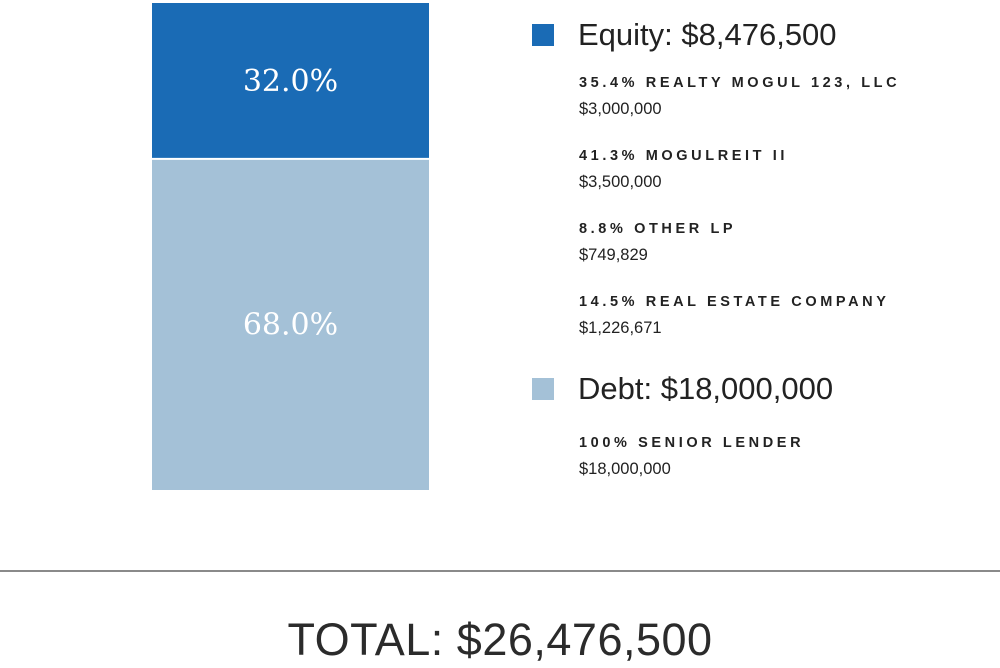 The height and width of the screenshot is (668, 1000). I want to click on legend-item-amount: $749,829, so click(613, 255).